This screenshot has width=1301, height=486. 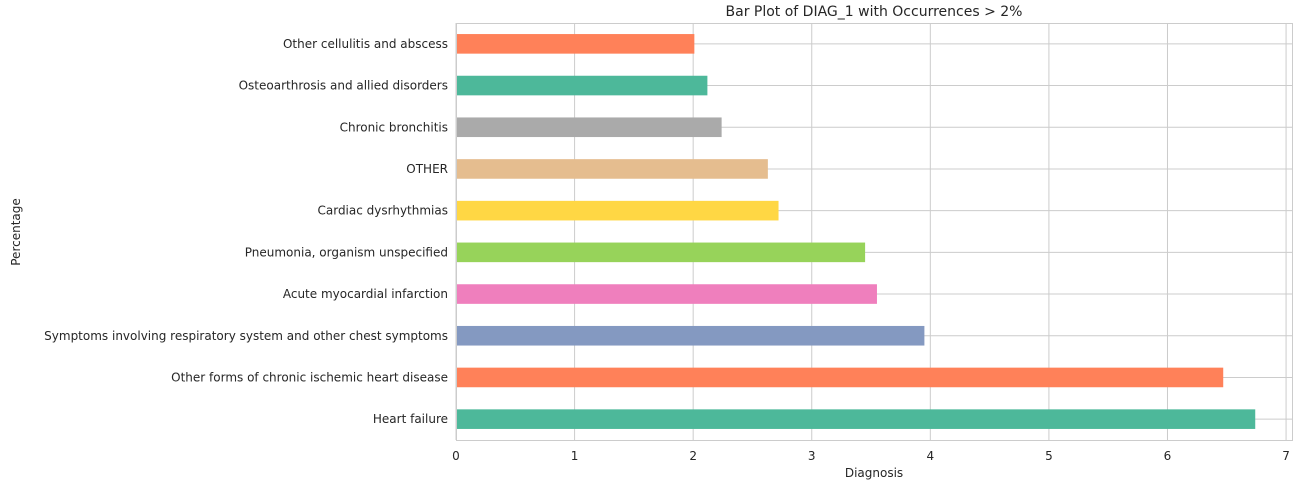 I want to click on chart-title: Bar Plot of DIAG_1 with Occurrences > 2%, so click(x=874, y=12).